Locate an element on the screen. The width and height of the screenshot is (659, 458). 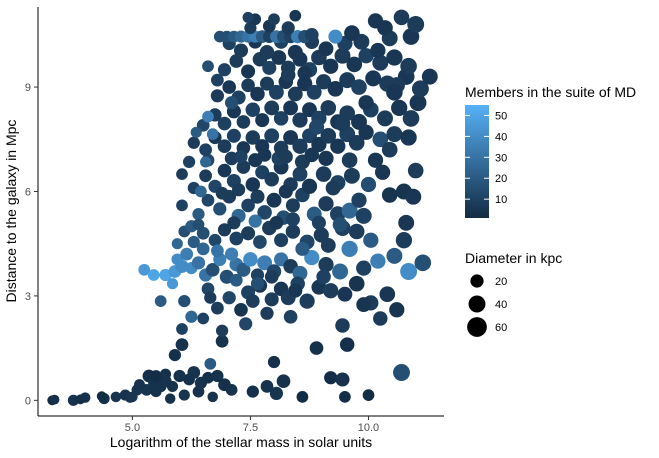
color-legend-ticks: 10 20 30 40 50 is located at coordinates (486, 158).